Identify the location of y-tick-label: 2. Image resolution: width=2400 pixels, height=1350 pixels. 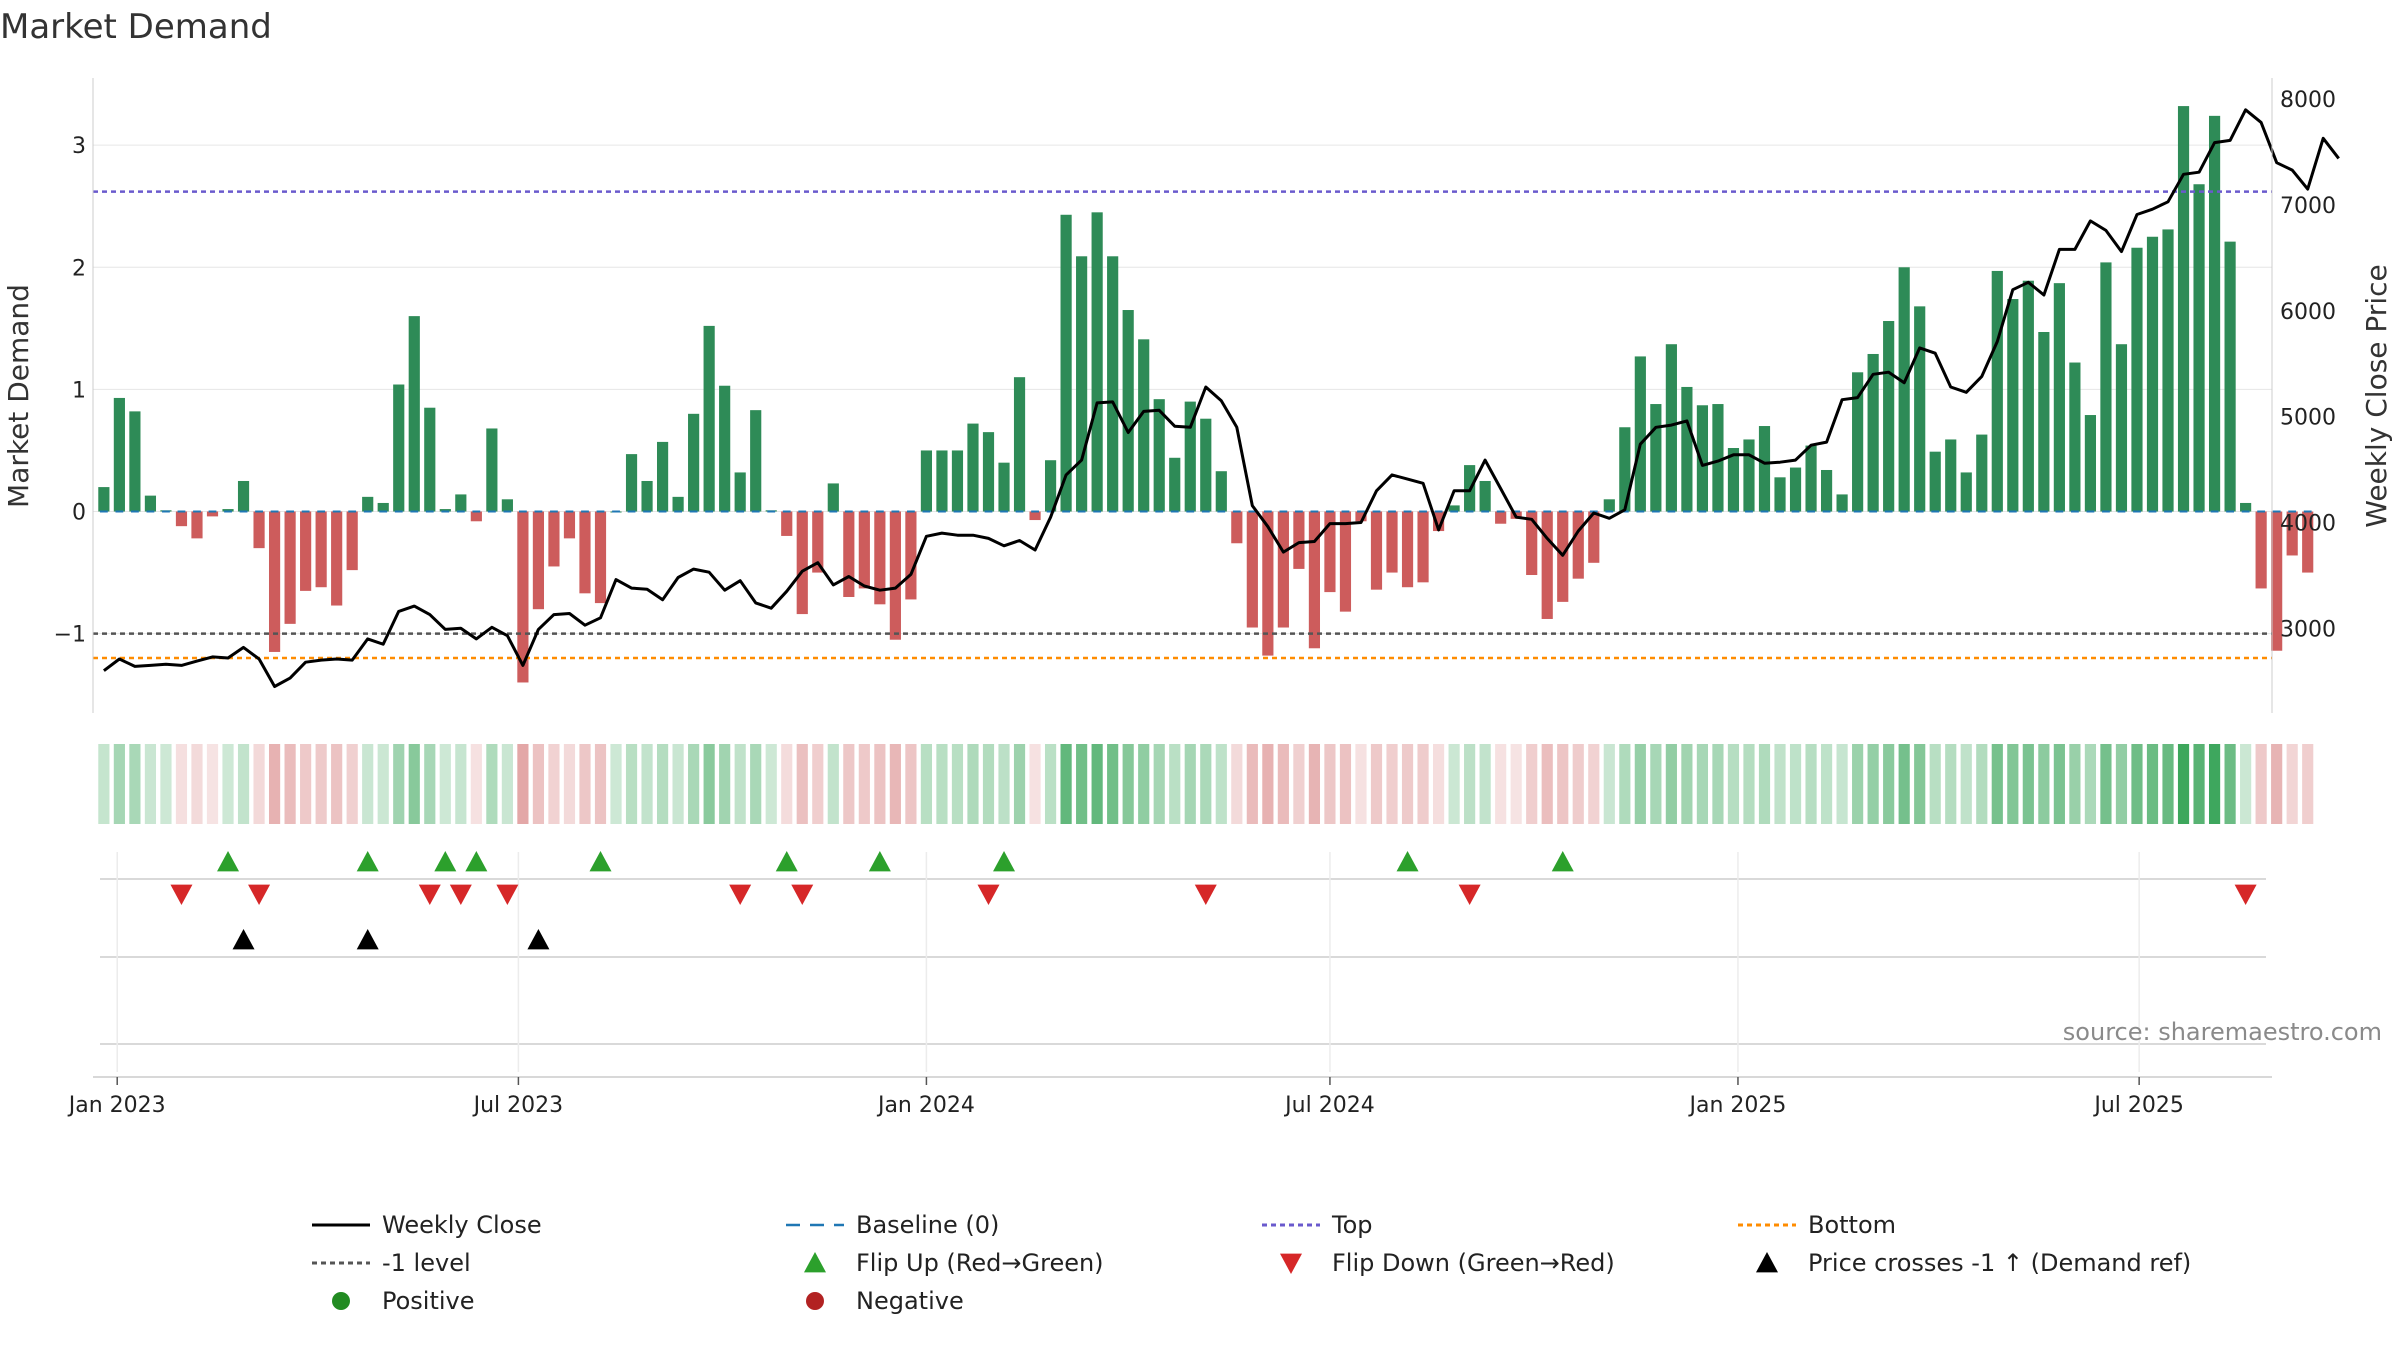
(79, 268).